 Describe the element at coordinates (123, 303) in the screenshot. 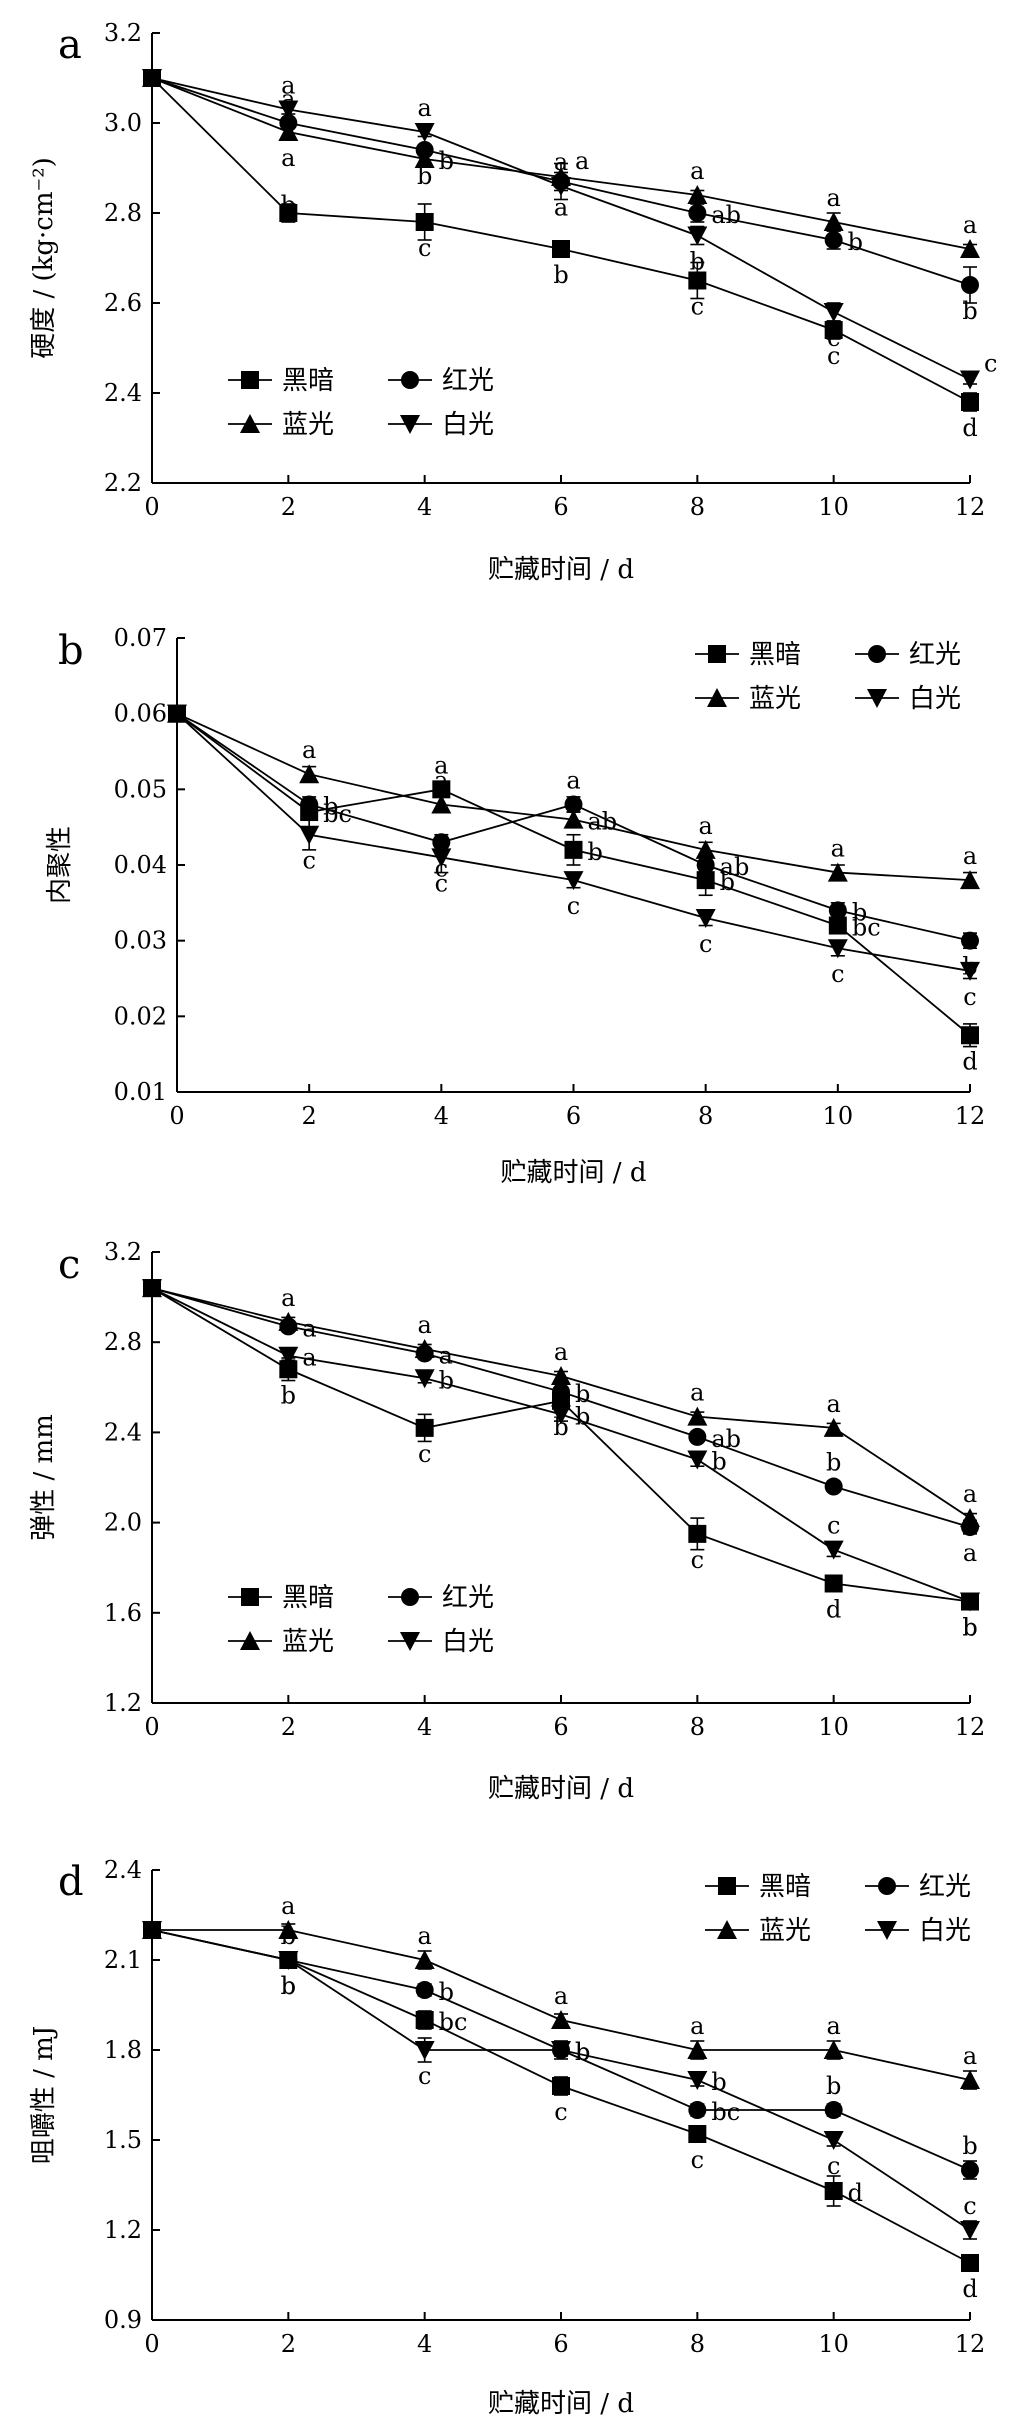

I see `y-tick-label: 2.6` at that location.